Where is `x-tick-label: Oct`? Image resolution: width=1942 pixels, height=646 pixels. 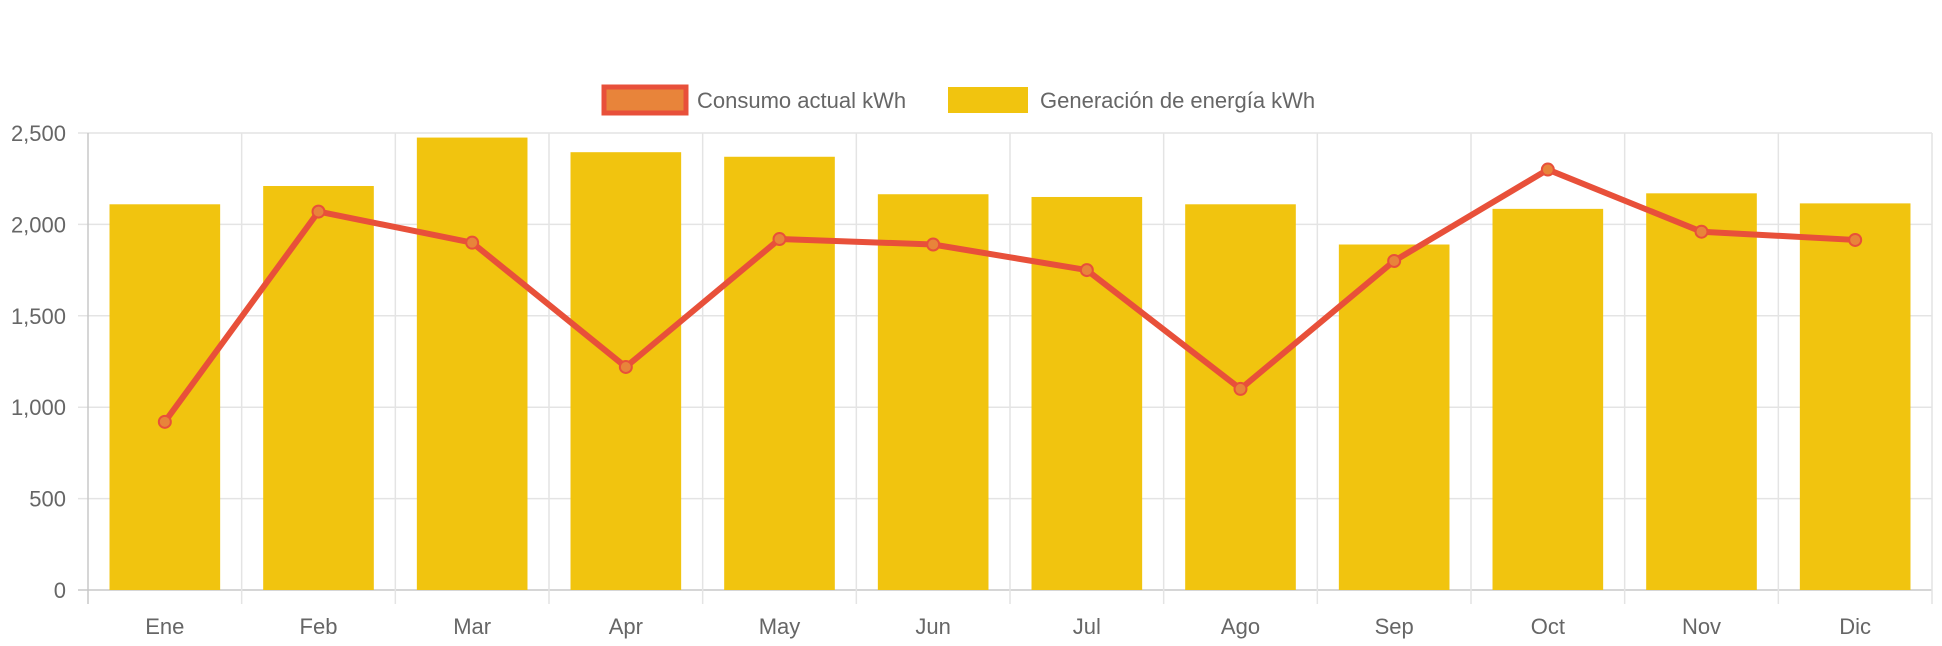
x-tick-label: Oct is located at coordinates (1548, 626).